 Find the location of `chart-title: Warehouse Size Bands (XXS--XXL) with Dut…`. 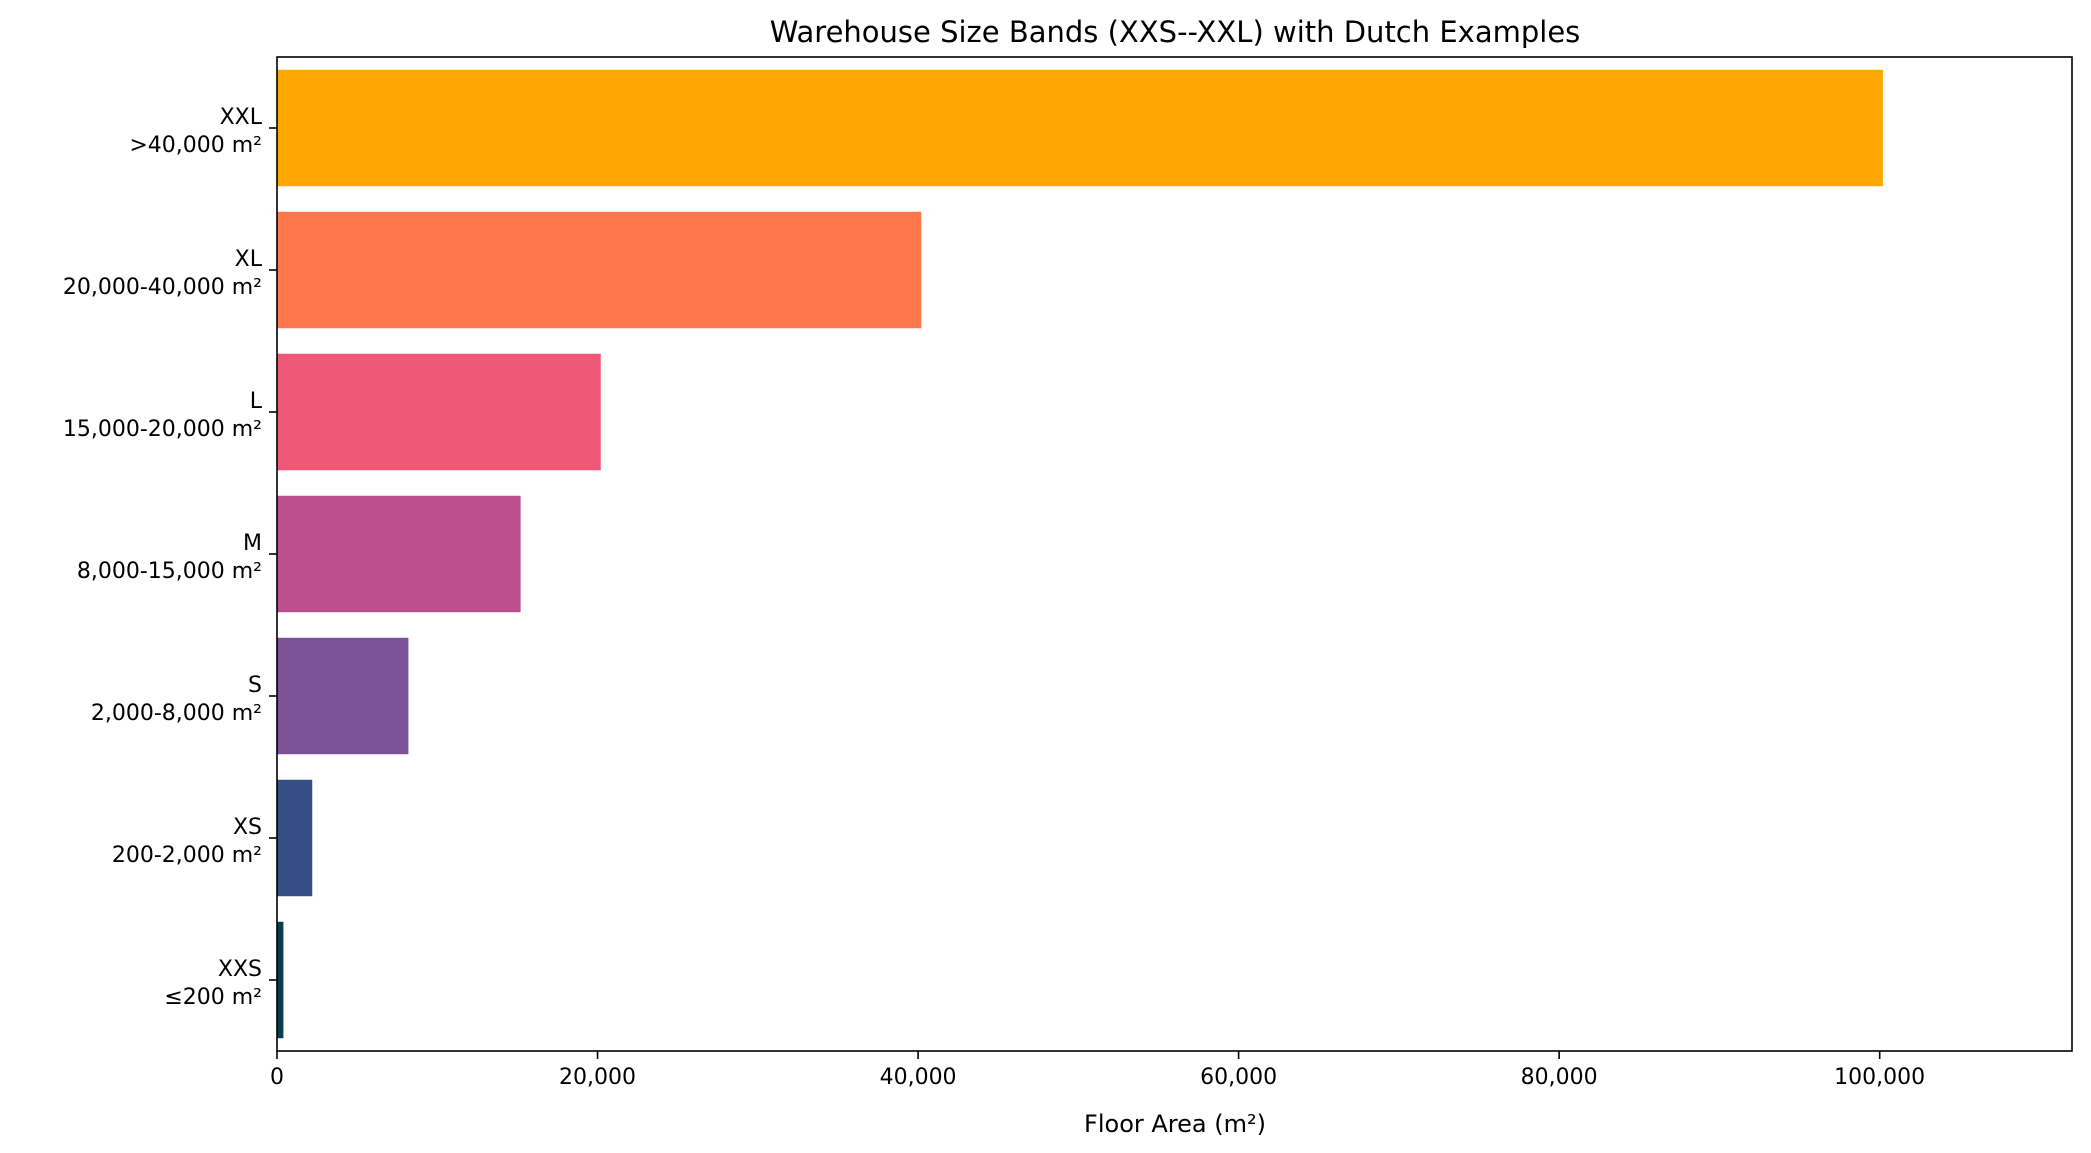

chart-title: Warehouse Size Bands (XXS--XXL) with Dut… is located at coordinates (1175, 32).